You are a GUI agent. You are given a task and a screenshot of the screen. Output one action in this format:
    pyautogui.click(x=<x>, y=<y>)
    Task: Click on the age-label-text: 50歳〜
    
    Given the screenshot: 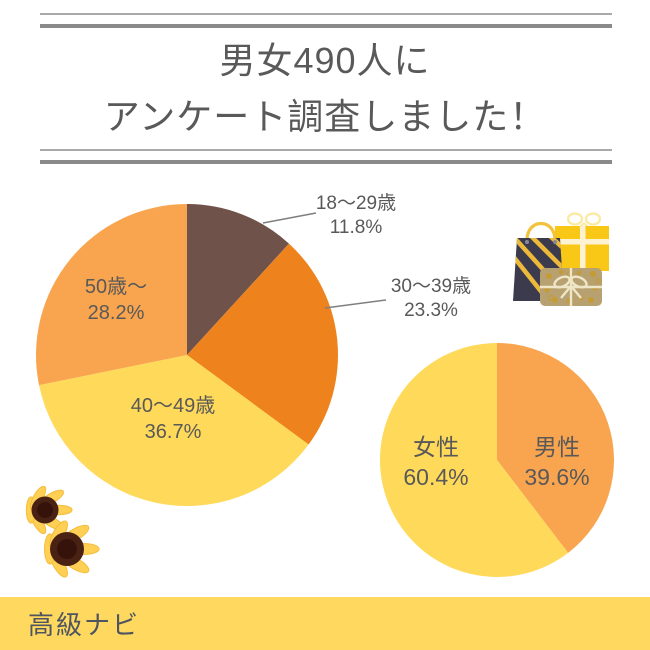 What is the action you would take?
    pyautogui.click(x=116, y=287)
    